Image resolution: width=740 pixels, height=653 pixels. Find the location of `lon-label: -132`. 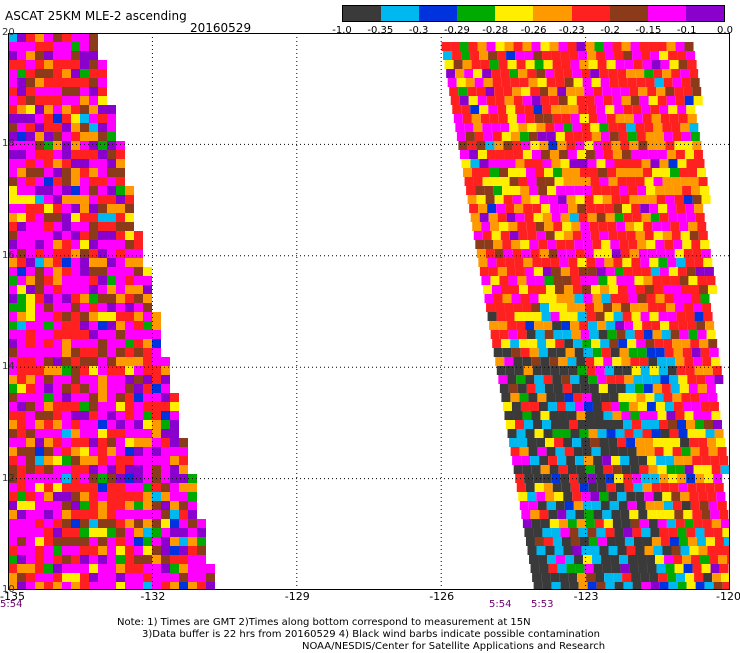

lon-label: -132 is located at coordinates (153, 596).